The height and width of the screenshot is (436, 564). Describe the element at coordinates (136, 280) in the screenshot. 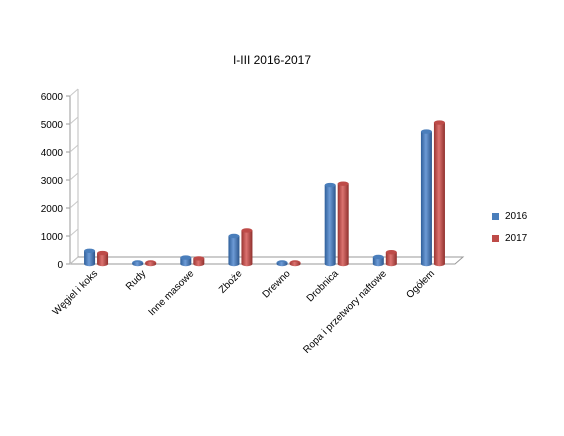

I see `x-tick-label: Rudy` at that location.